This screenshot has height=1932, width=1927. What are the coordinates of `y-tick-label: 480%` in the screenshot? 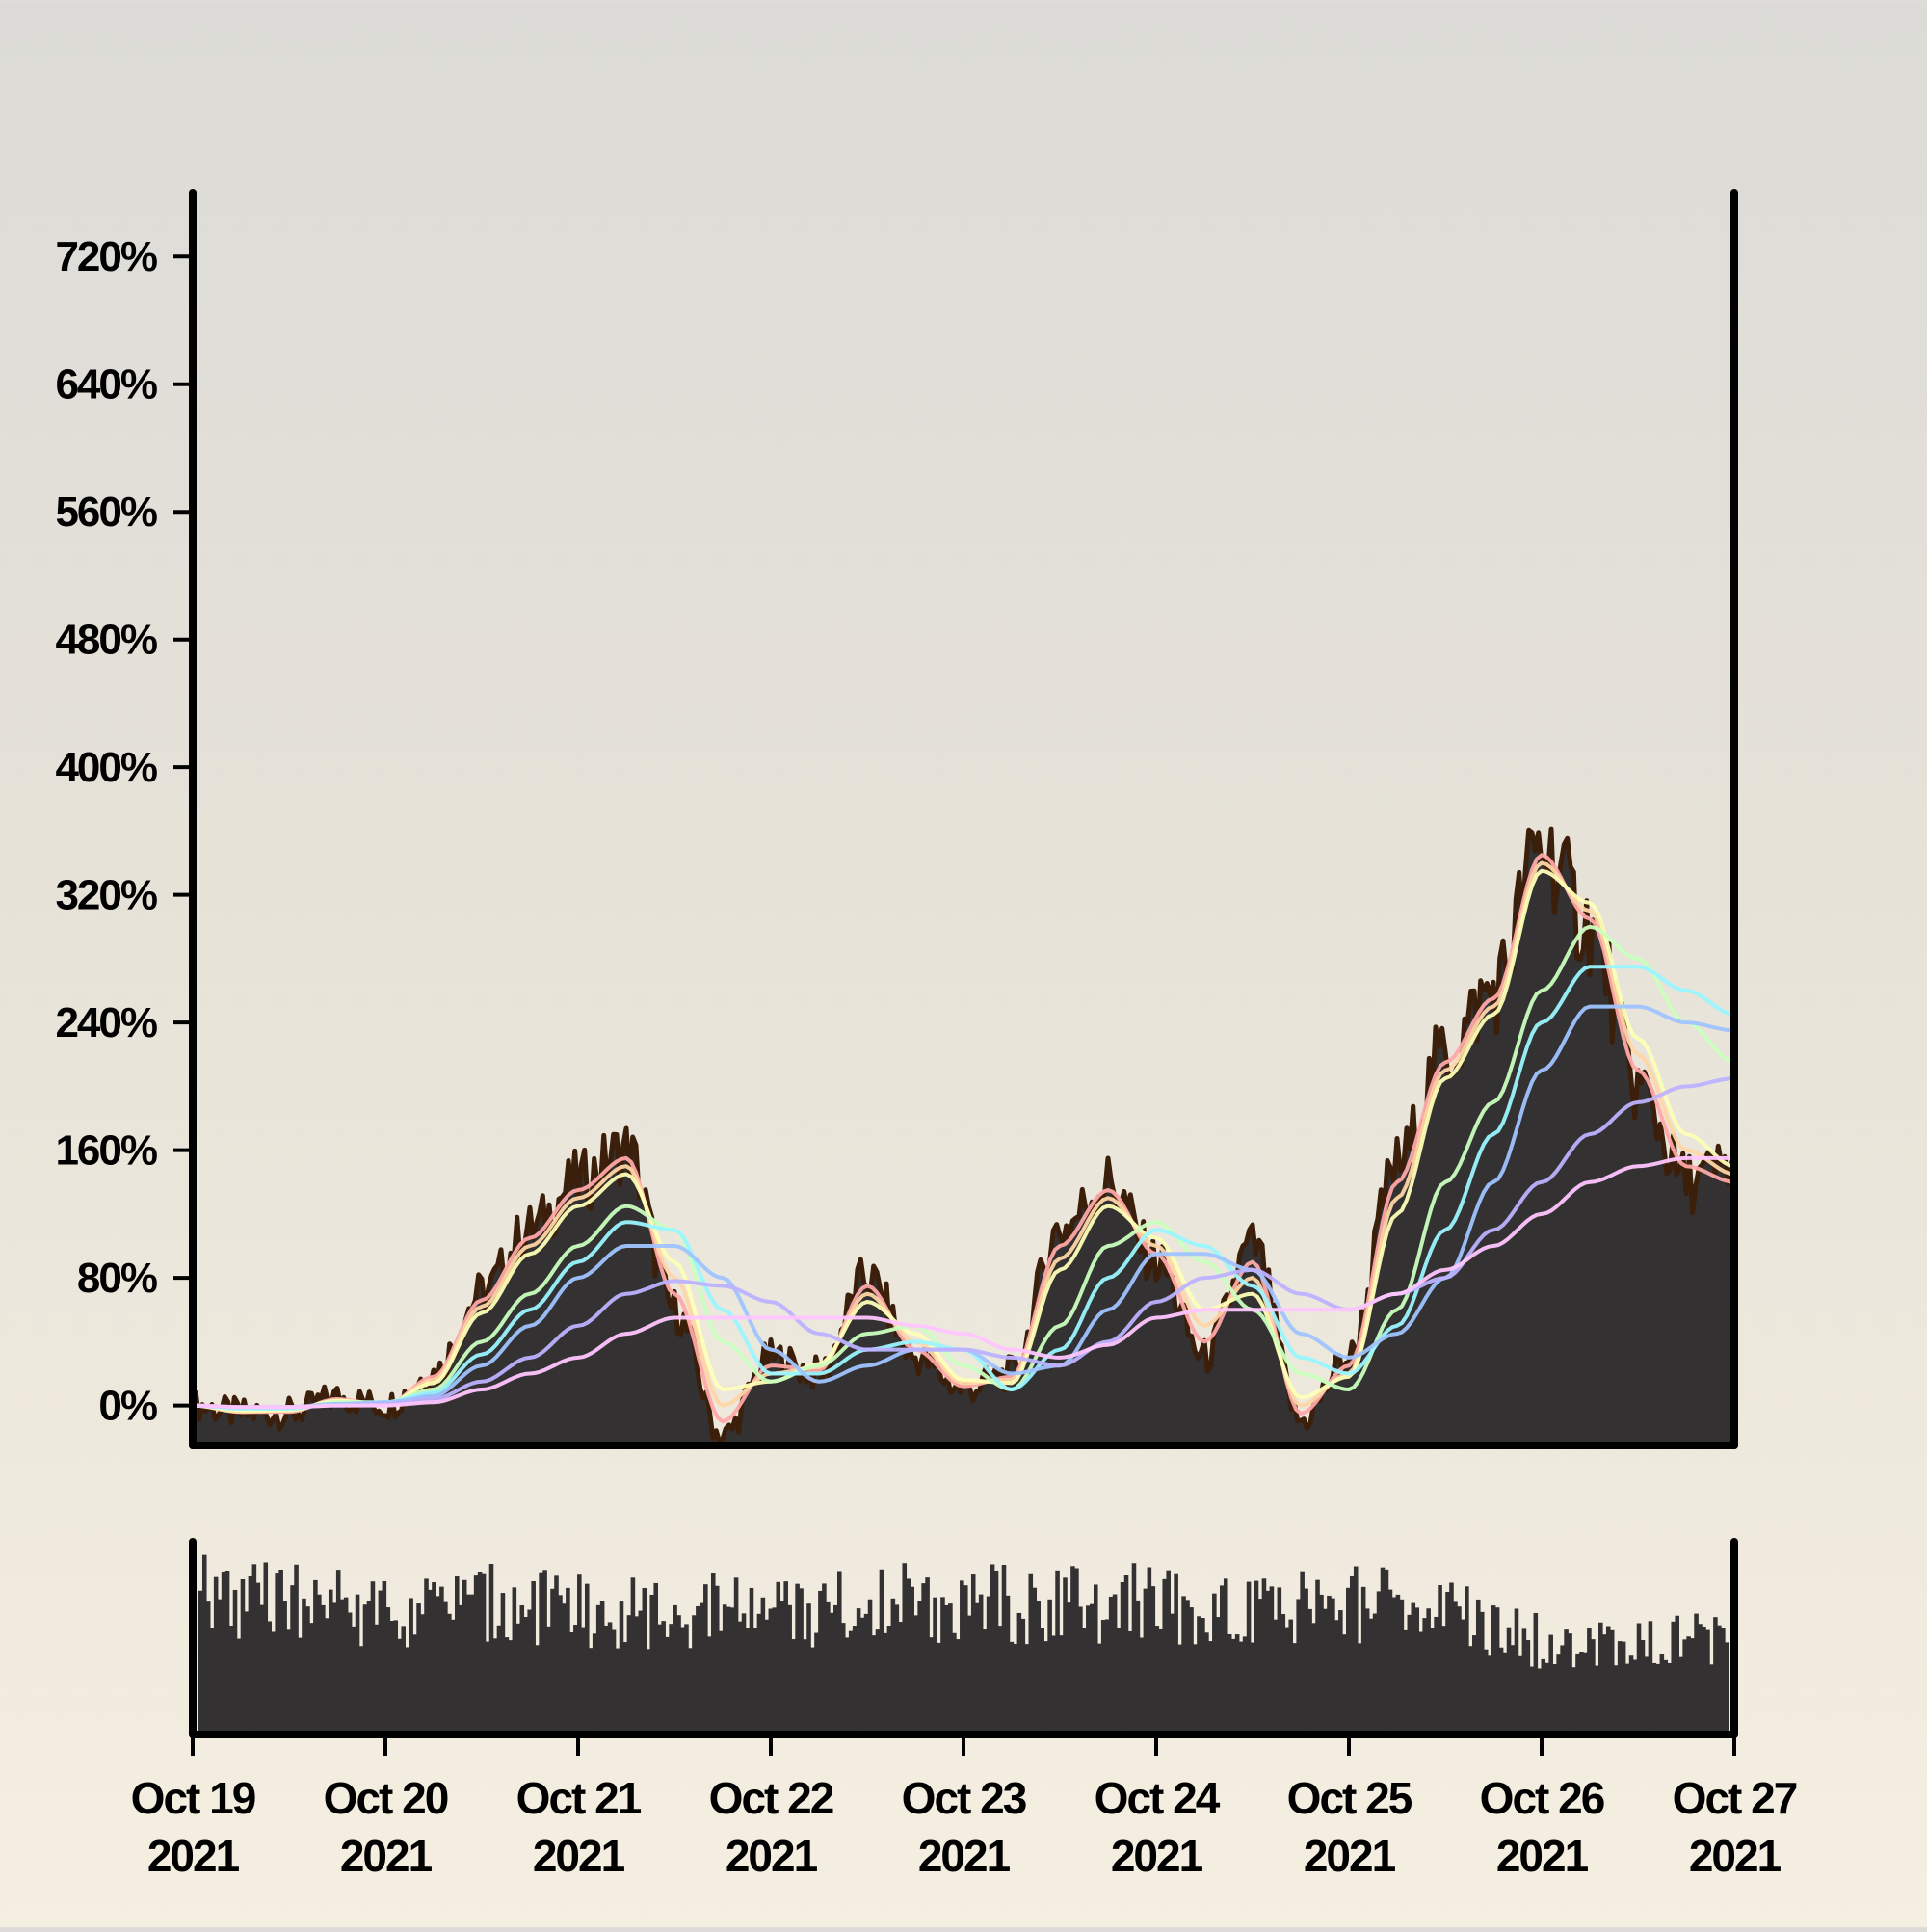 It's located at (105, 640).